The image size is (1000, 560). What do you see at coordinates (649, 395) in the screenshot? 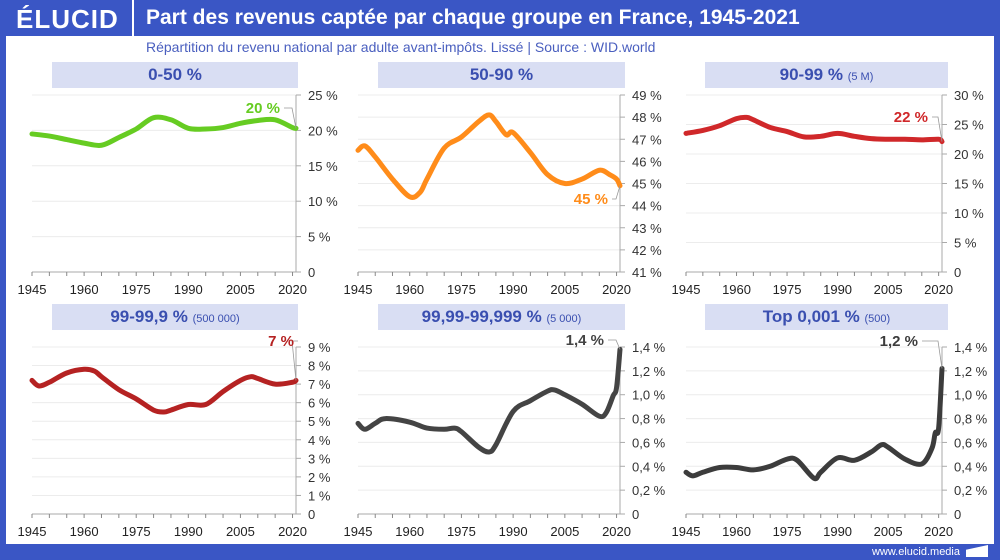
I see `y-tick-label: 1,0 %` at bounding box center [649, 395].